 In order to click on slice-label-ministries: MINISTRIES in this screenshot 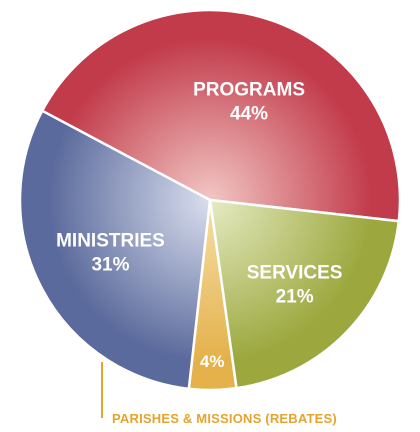, I will do `click(110, 240)`.